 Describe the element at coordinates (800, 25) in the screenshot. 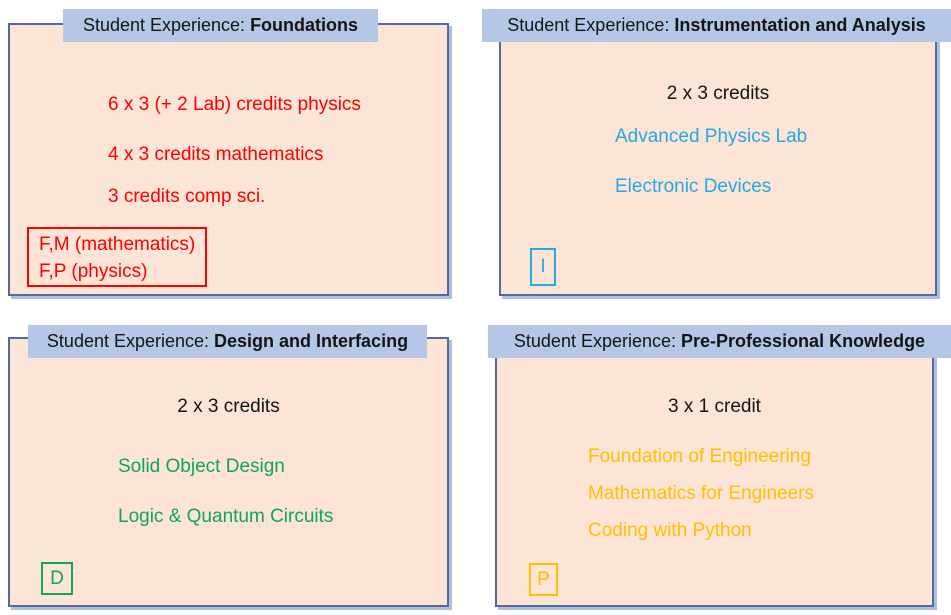

I see `header-title: Instrumentation and Analysis` at that location.